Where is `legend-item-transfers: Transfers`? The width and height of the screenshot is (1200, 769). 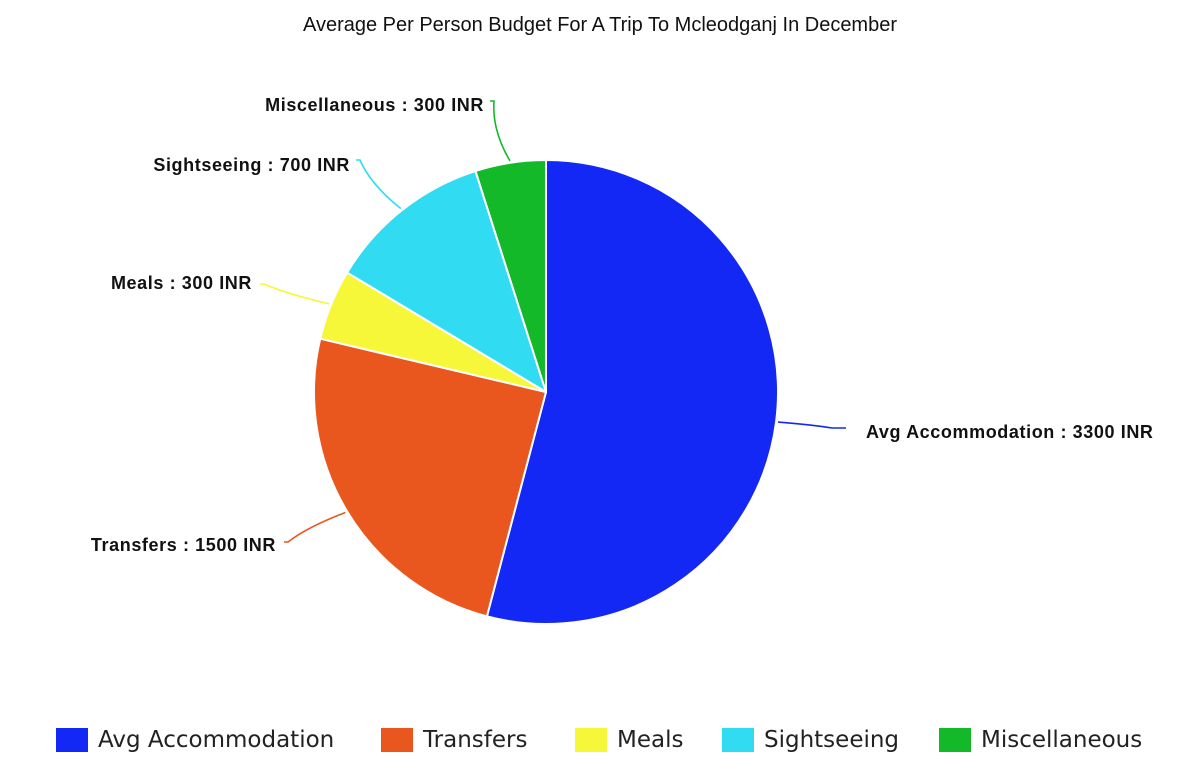 legend-item-transfers: Transfers is located at coordinates (454, 740).